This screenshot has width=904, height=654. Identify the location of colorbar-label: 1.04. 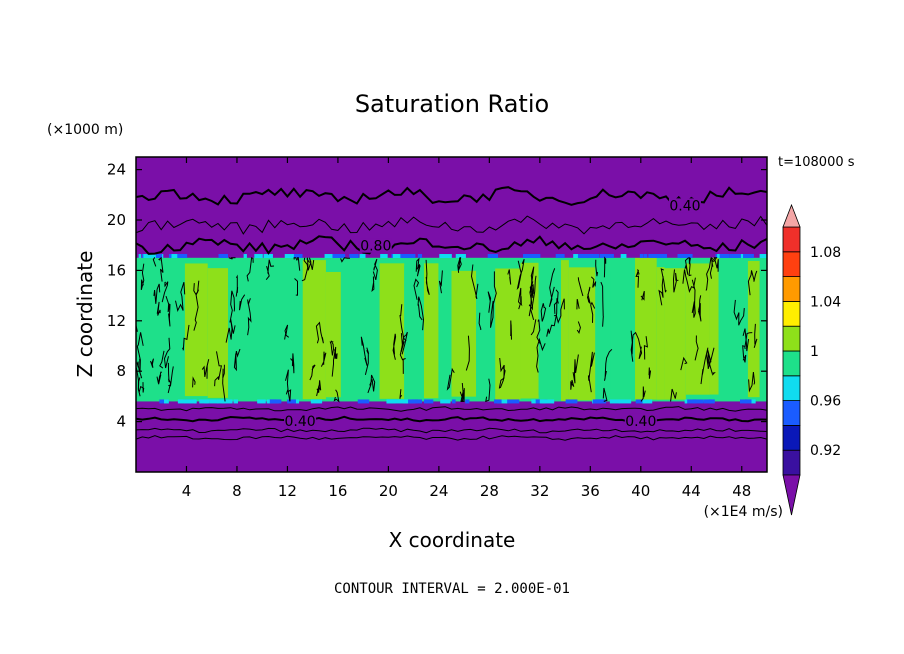
(825, 302).